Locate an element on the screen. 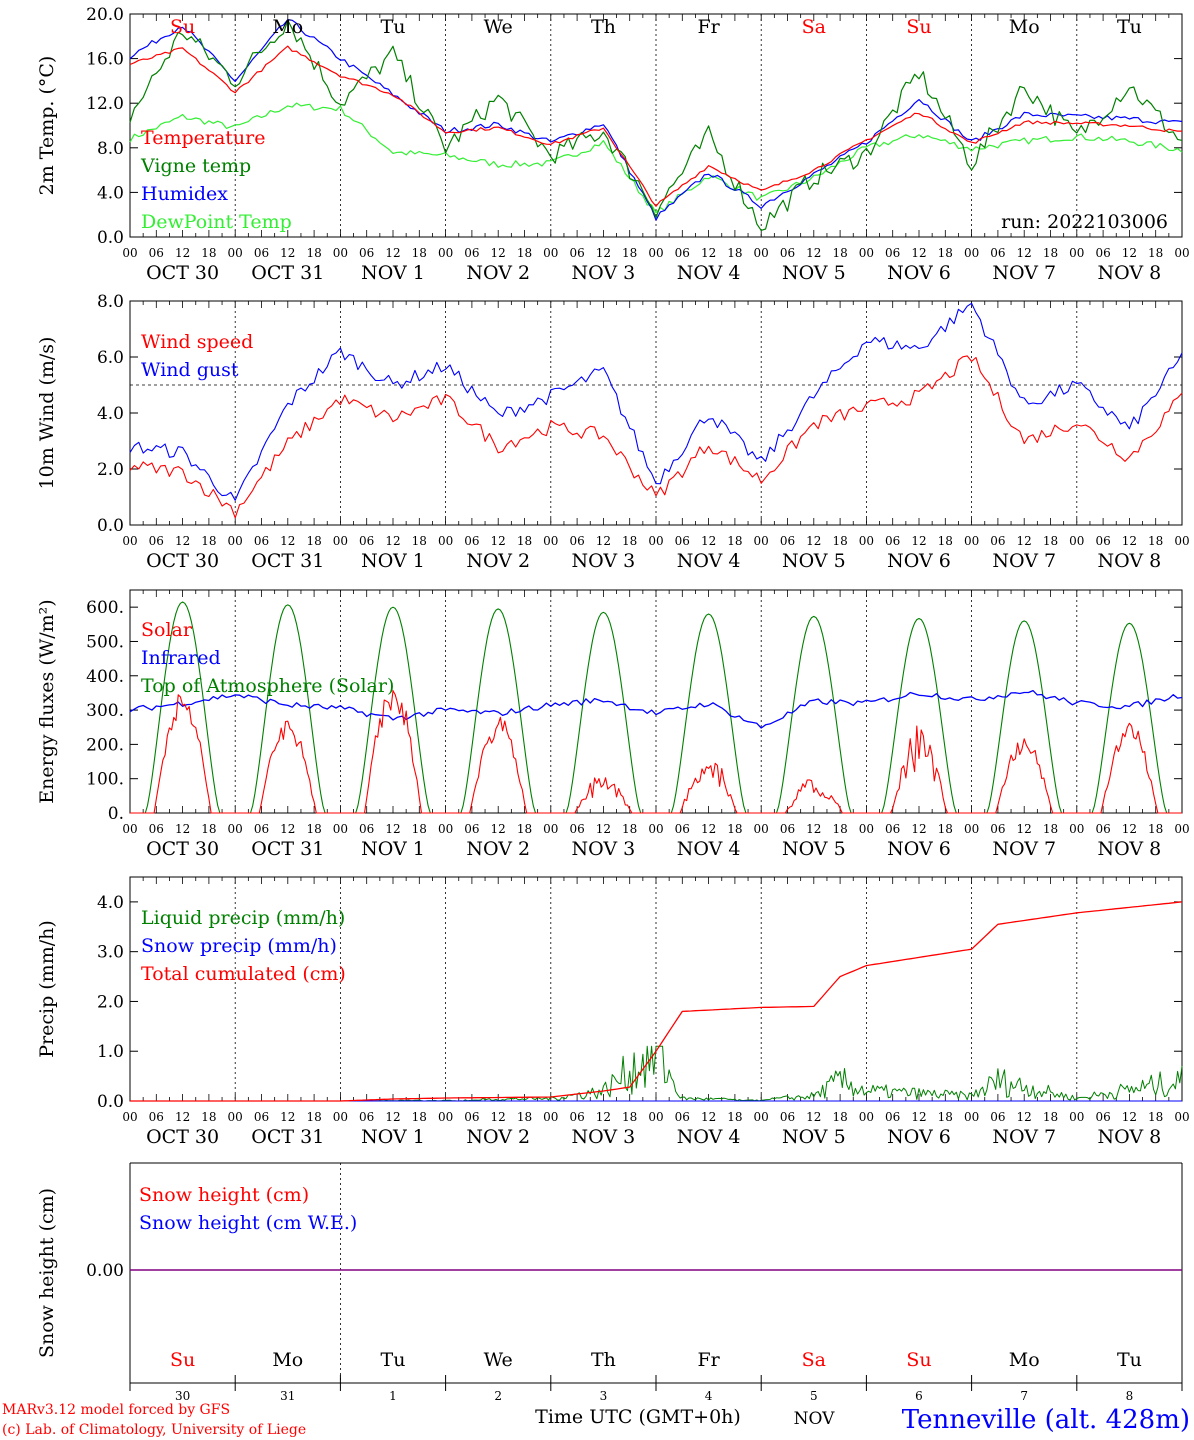 This screenshot has height=1440, width=1194. weekday-label: Mo is located at coordinates (287, 27).